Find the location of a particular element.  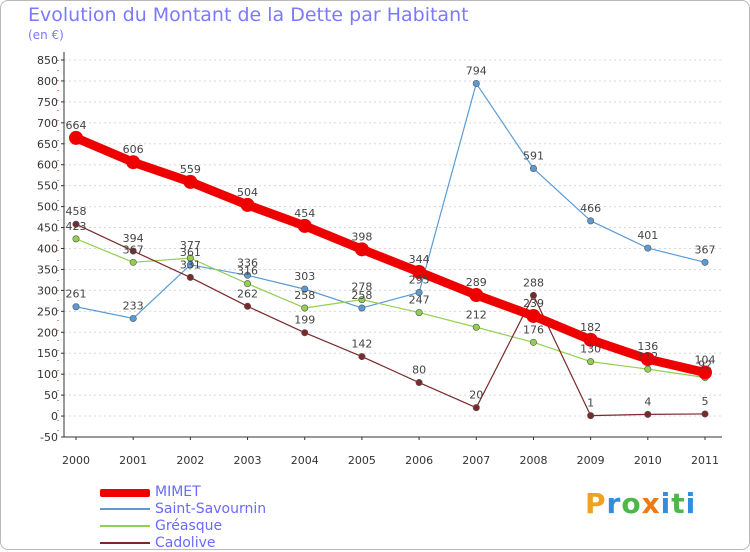

x-tick-label: 2003 is located at coordinates (248, 460).